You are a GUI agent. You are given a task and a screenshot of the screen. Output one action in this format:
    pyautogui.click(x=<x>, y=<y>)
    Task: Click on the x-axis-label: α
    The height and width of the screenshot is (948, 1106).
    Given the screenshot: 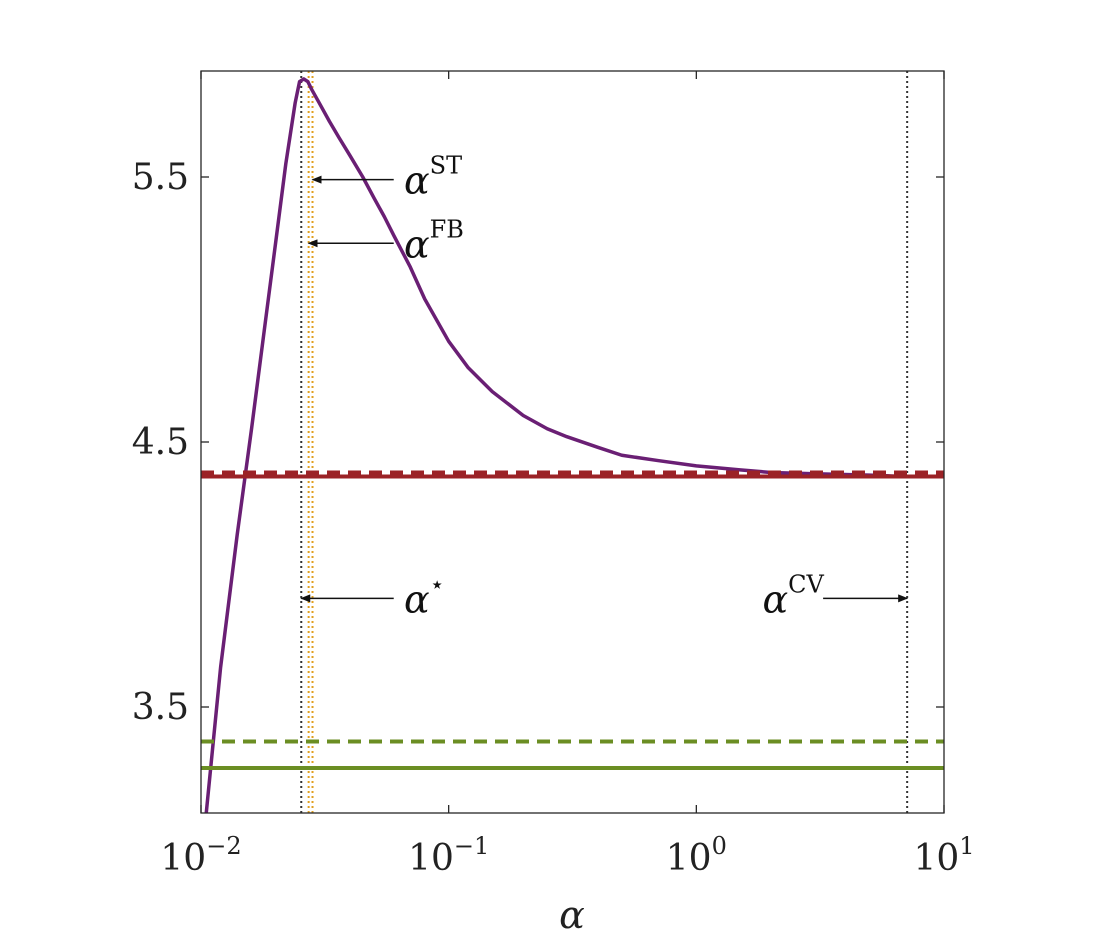 What is the action you would take?
    pyautogui.click(x=572, y=915)
    